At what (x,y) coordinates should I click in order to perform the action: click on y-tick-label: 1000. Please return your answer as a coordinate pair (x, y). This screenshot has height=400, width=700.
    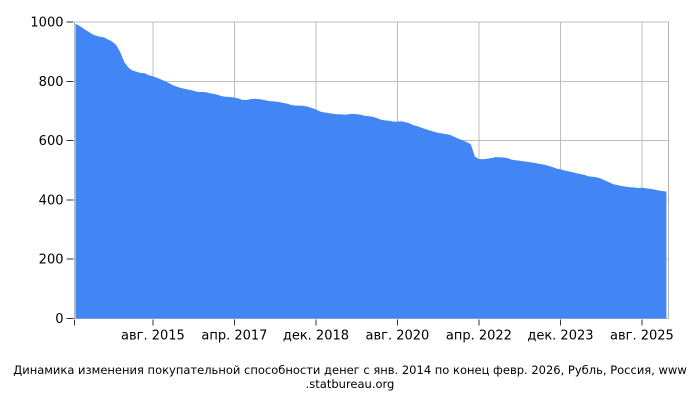
    Looking at the image, I should click on (46, 23).